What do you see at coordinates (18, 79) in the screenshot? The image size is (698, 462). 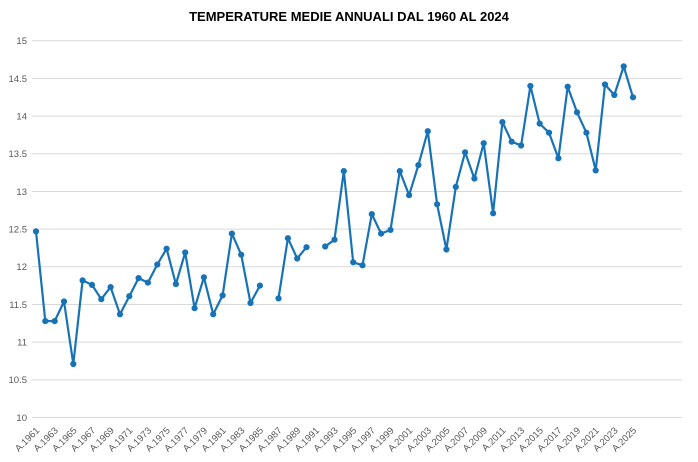 I see `y-tick-label: 14.5` at bounding box center [18, 79].